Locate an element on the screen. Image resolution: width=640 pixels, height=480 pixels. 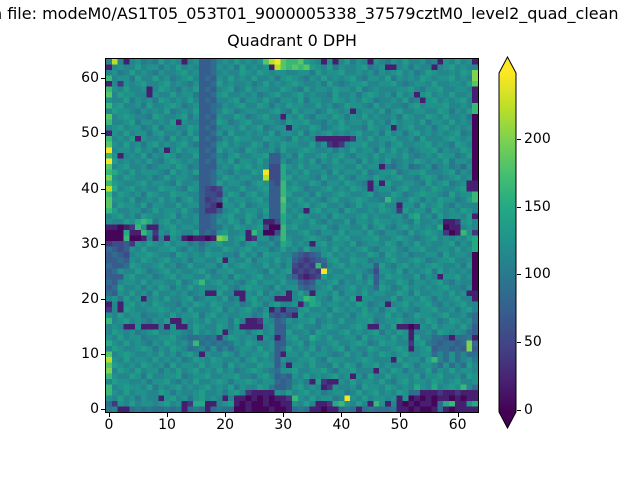
colorbar is located at coordinates (507, 242).